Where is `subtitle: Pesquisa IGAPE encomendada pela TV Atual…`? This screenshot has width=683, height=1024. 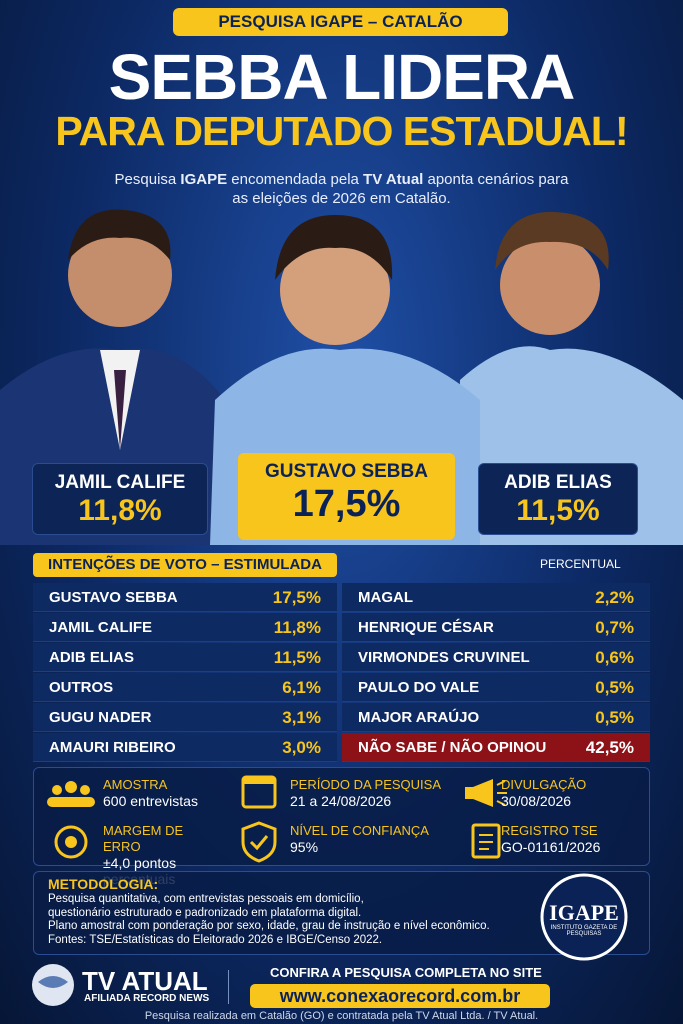
subtitle: Pesquisa IGAPE encomendada pela TV Atual… is located at coordinates (341, 189).